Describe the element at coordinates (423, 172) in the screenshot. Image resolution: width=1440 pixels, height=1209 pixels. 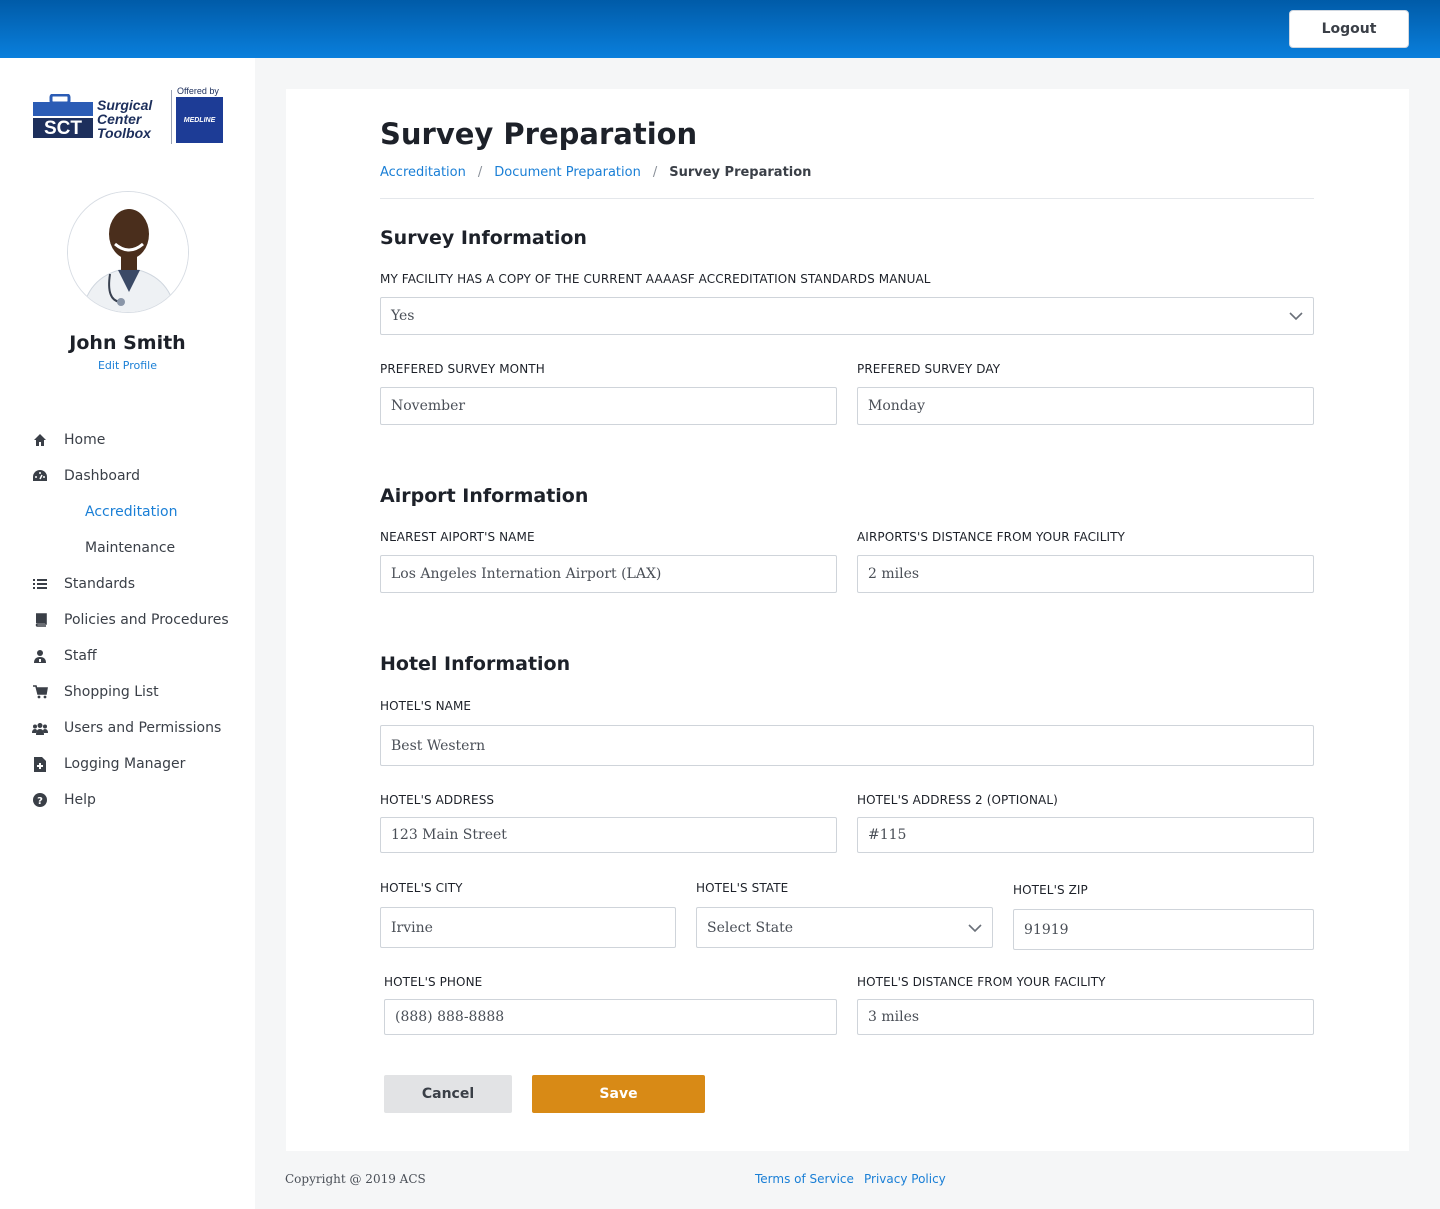
I see `breadcrumb-accreditation: Accreditation` at that location.